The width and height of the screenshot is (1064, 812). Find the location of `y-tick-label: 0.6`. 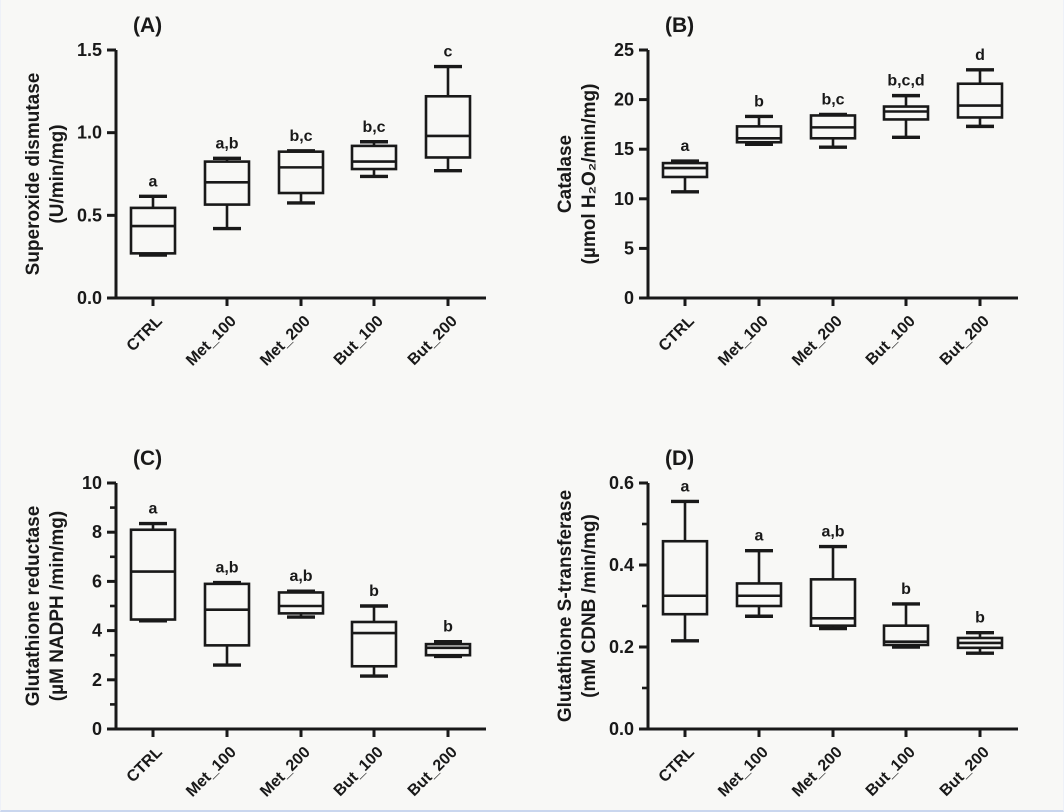

y-tick-label: 0.6 is located at coordinates (621, 483).